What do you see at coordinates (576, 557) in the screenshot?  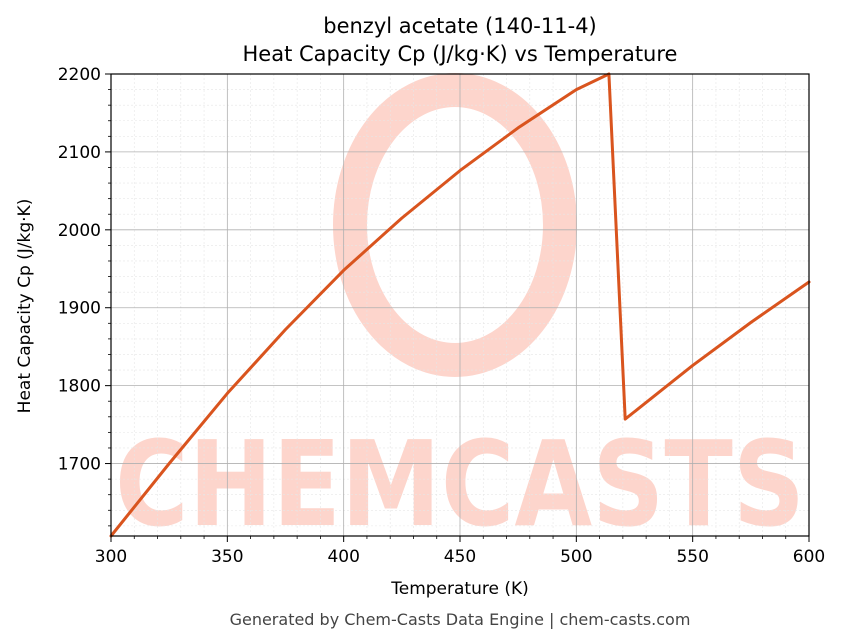 I see `x-tick-label: 500` at bounding box center [576, 557].